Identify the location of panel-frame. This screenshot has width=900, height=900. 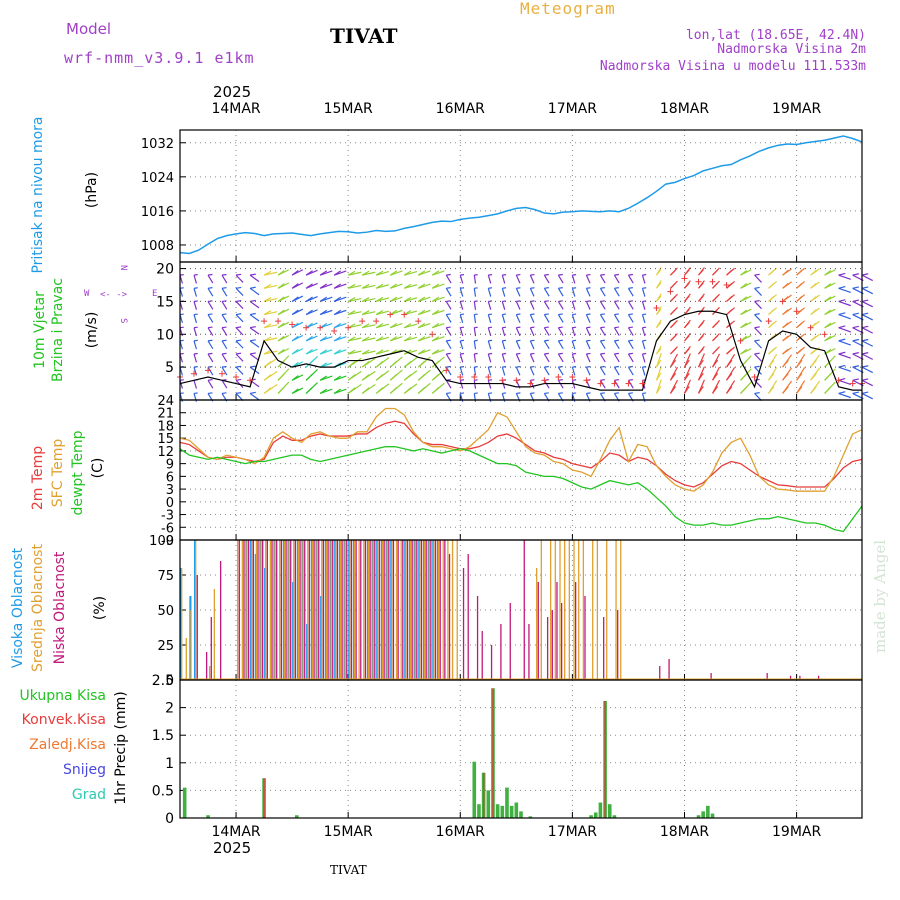
(521, 749).